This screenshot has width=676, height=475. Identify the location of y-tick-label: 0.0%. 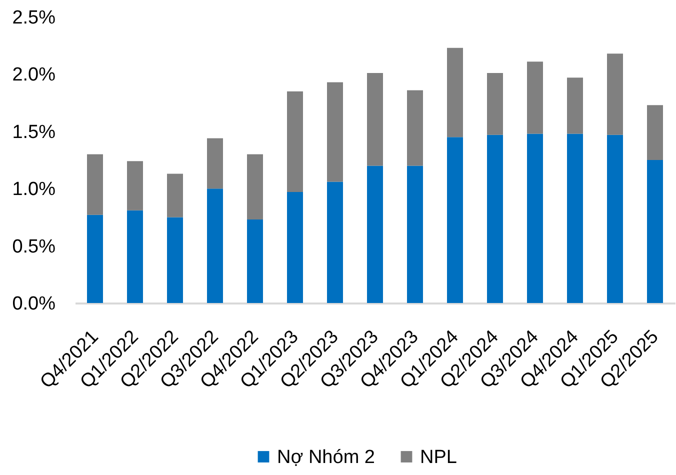
(34, 304).